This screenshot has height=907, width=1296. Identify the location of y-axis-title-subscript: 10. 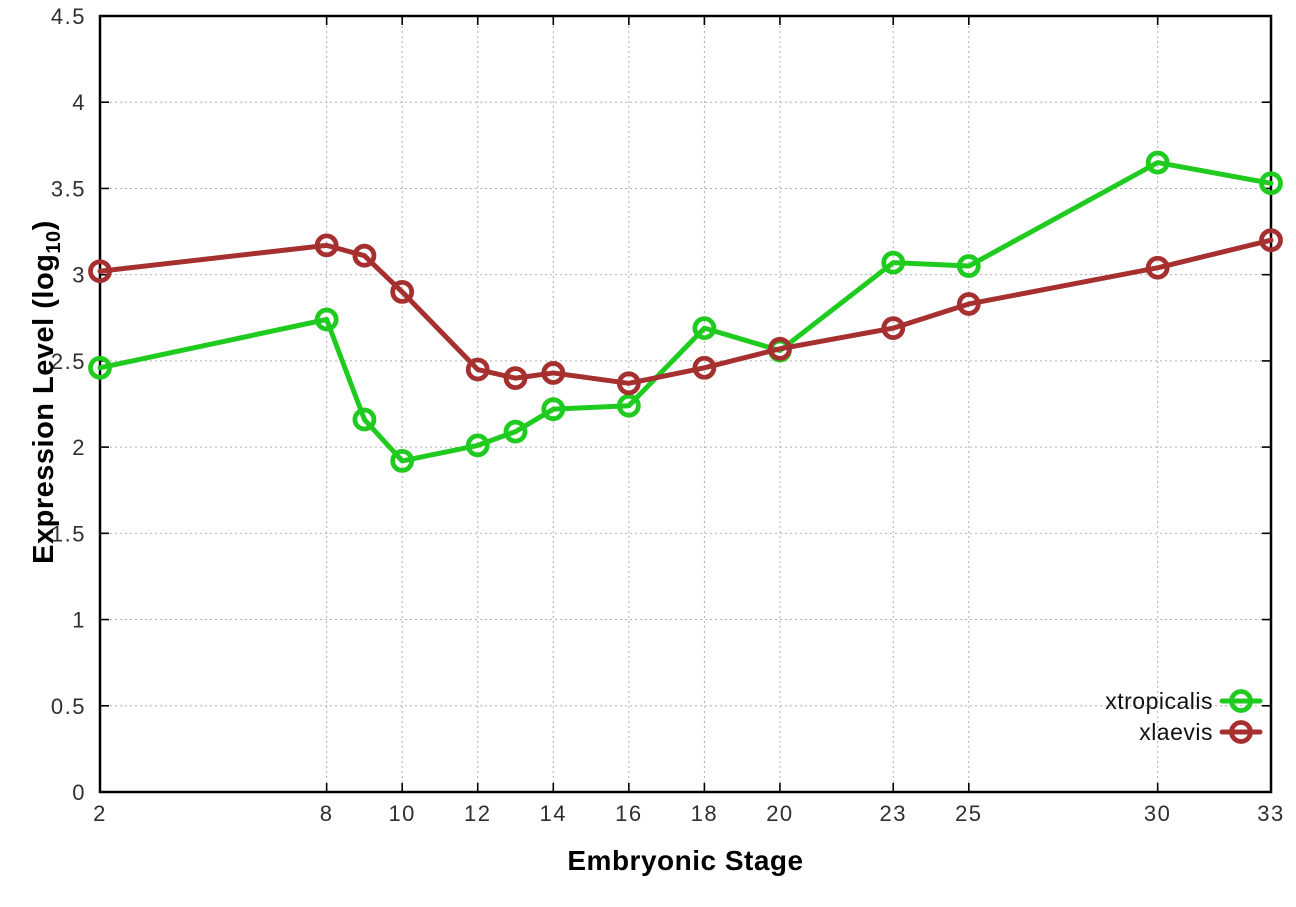
(53, 242).